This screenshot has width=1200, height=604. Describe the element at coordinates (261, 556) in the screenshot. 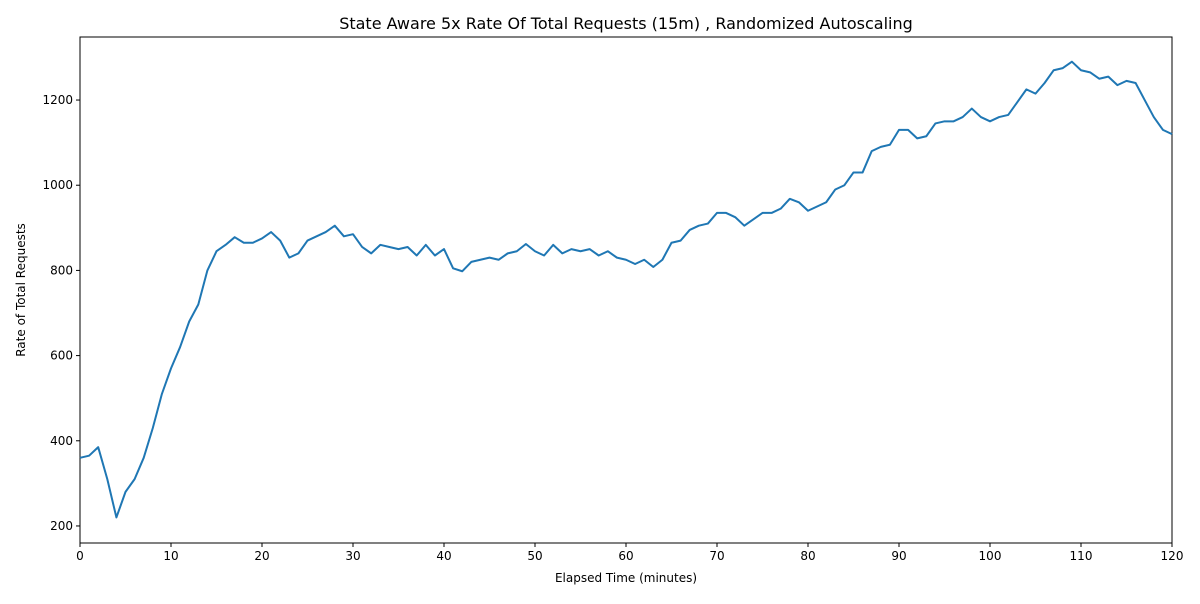

I see `x-tick-label: 20` at that location.